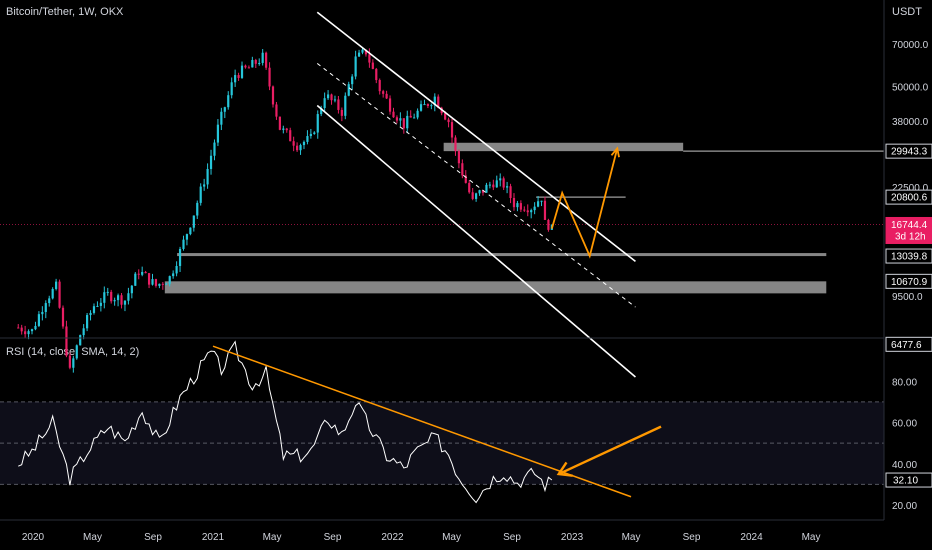 The image size is (932, 550). I want to click on rsi-arrow-shaft, so click(610, 450).